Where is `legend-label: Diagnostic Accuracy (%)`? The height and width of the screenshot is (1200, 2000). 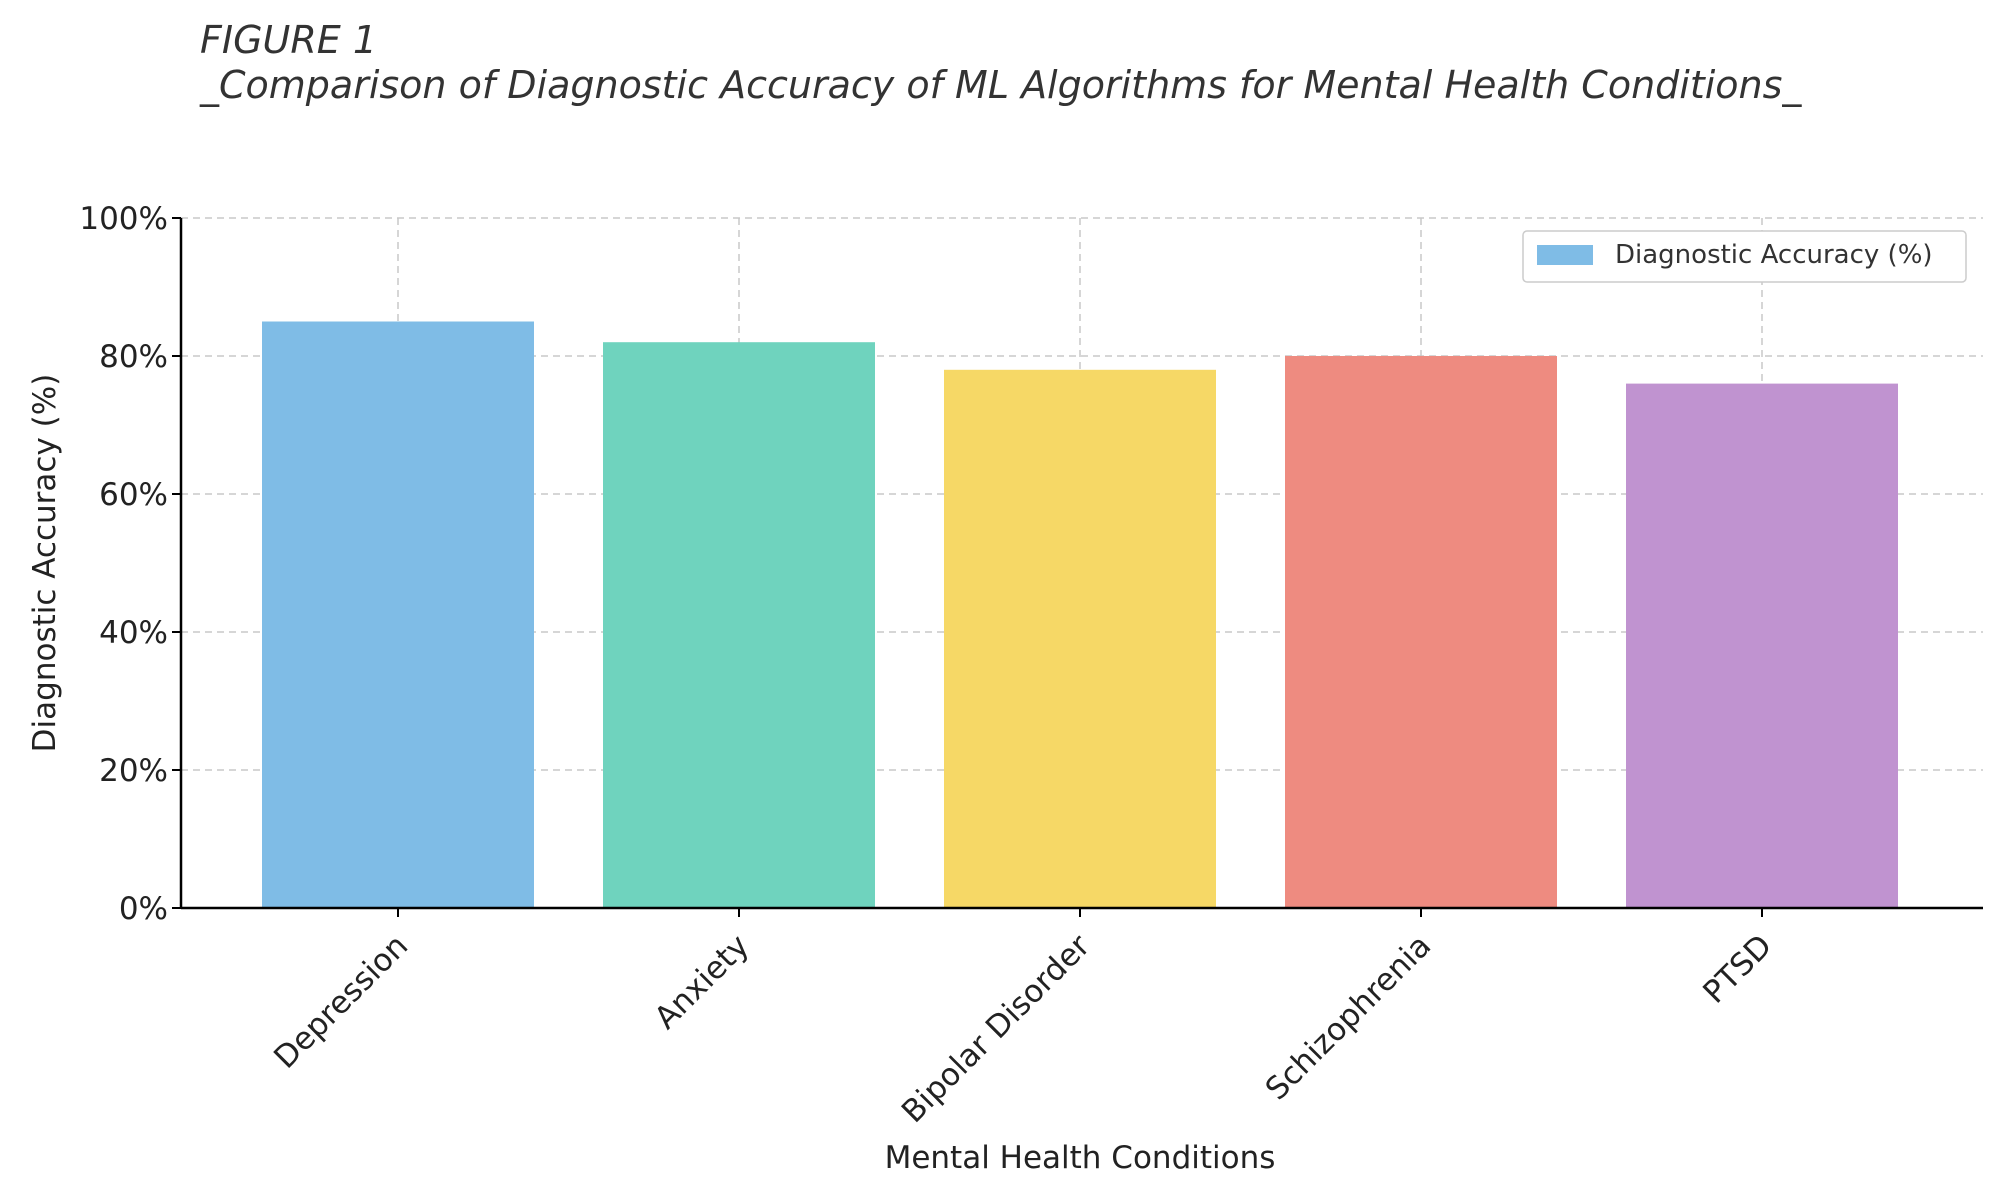 legend-label: Diagnostic Accuracy (%) is located at coordinates (1774, 255).